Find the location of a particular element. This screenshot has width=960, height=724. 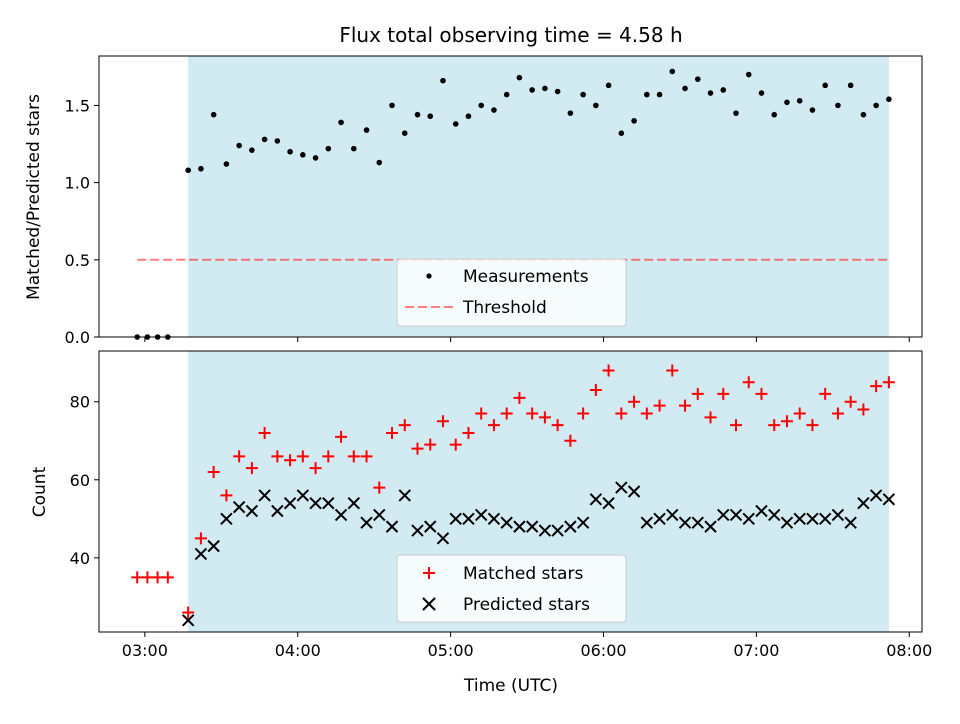

count-x-axis: 03:00 04:00 05:00 06:00 07:00 08:00 is located at coordinates (527, 646).